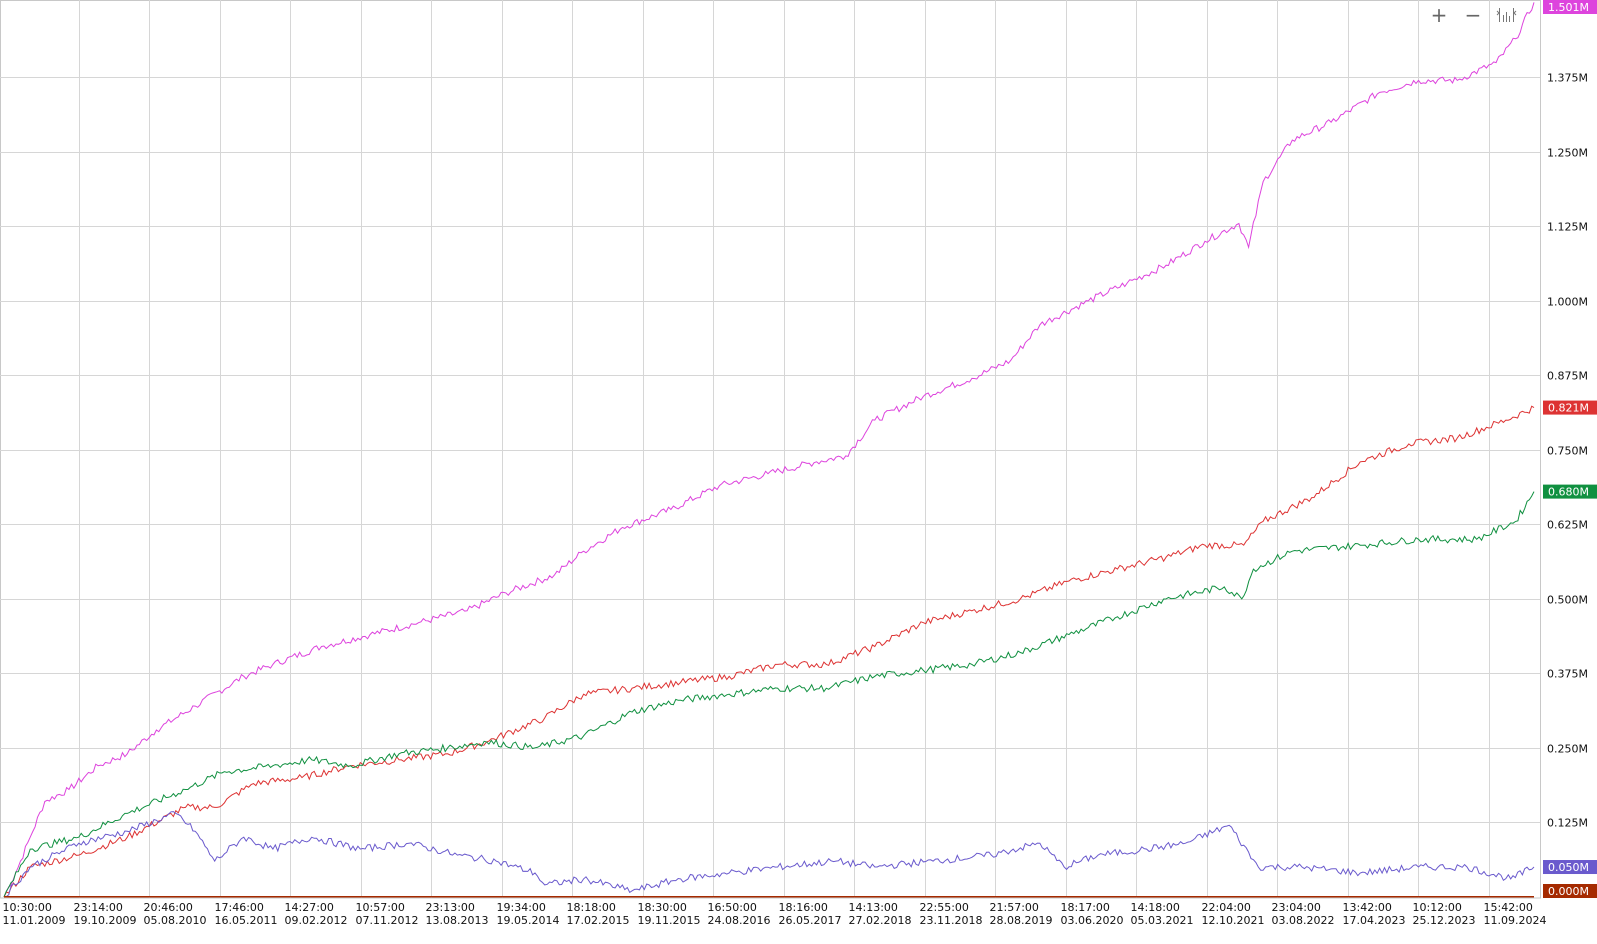 The height and width of the screenshot is (944, 1597). I want to click on last-value-label: 1.501M, so click(1568, 7).